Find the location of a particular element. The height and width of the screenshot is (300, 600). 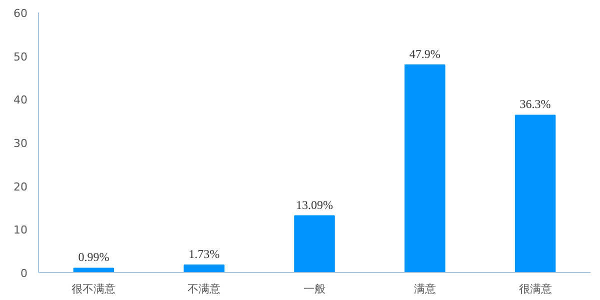

y-tick-label: 50 is located at coordinates (21, 57).